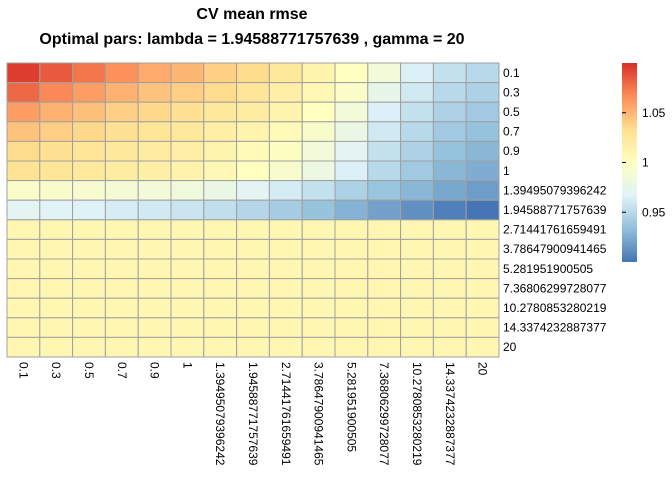 This screenshot has width=672, height=480. What do you see at coordinates (187, 365) in the screenshot?
I see `column-label: 1` at bounding box center [187, 365].